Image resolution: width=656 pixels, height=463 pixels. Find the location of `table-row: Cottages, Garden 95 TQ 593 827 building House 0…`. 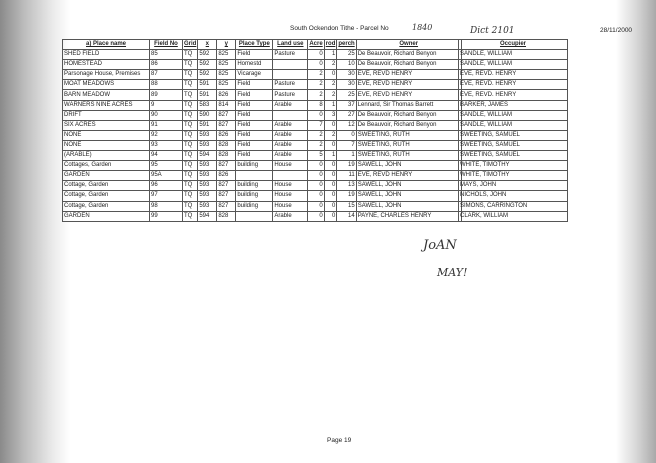

table-row: Cottages, Garden 95 TQ 593 827 building House 0… is located at coordinates (262, 166).